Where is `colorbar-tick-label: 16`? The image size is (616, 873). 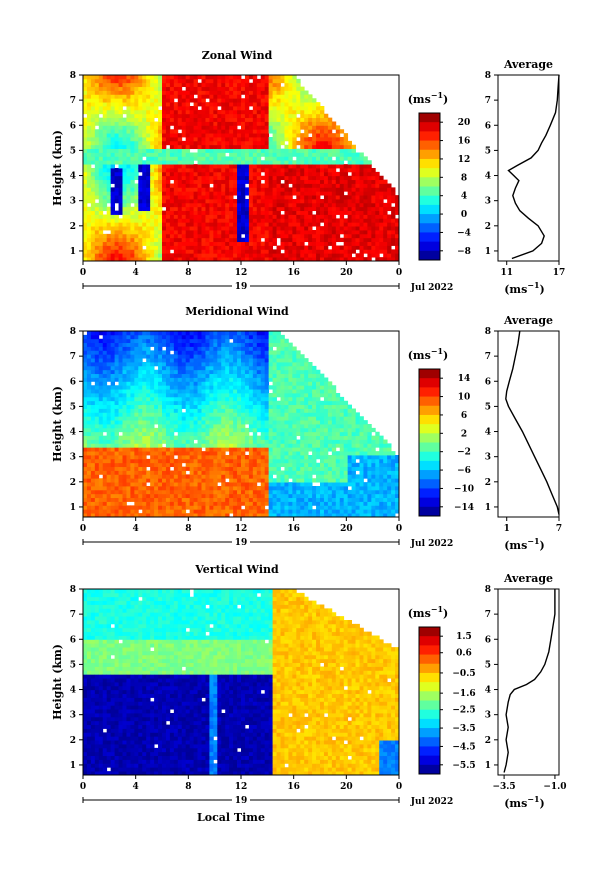
colorbar-tick-label: 16 is located at coordinates (464, 142).